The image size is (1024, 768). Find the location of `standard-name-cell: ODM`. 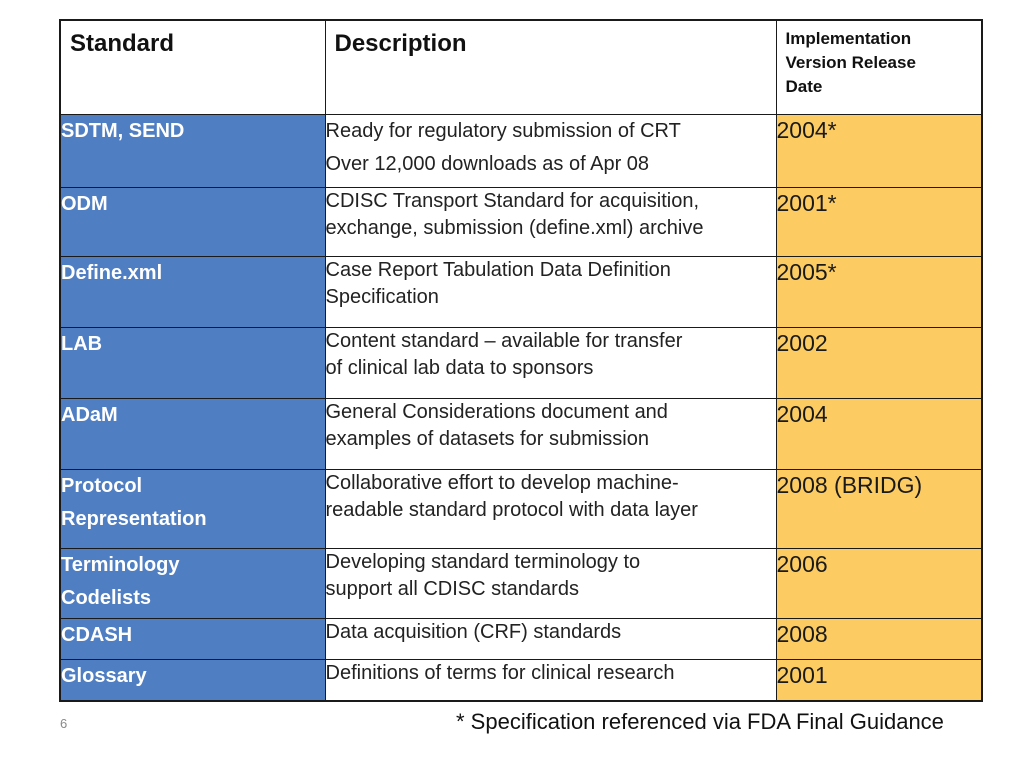

standard-name-cell: ODM is located at coordinates (192, 222).